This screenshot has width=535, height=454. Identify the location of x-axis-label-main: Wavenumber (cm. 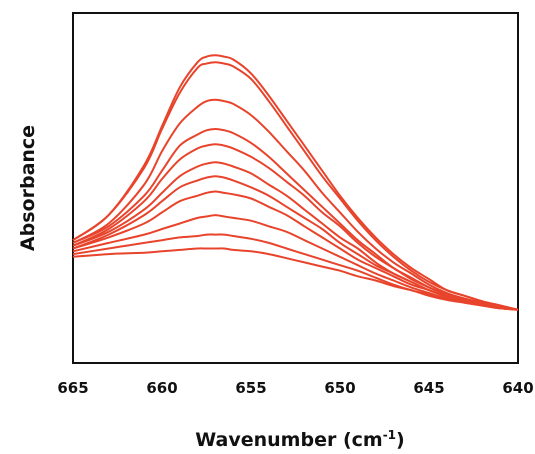
(288, 440).